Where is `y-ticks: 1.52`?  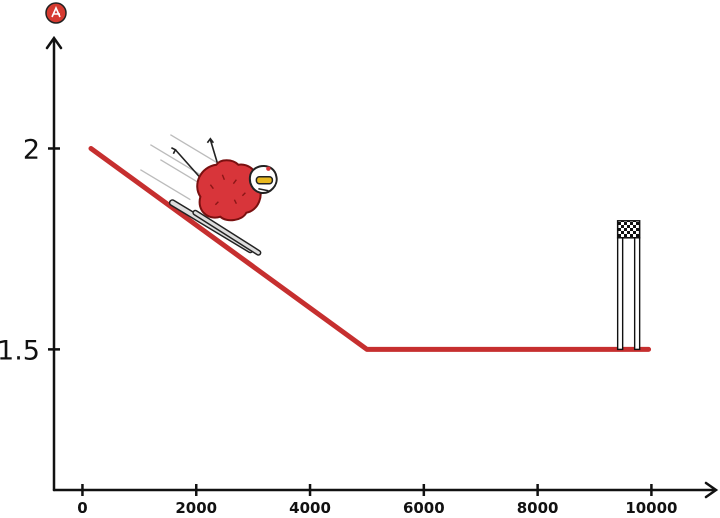 y-ticks: 1.52 is located at coordinates (30, 250).